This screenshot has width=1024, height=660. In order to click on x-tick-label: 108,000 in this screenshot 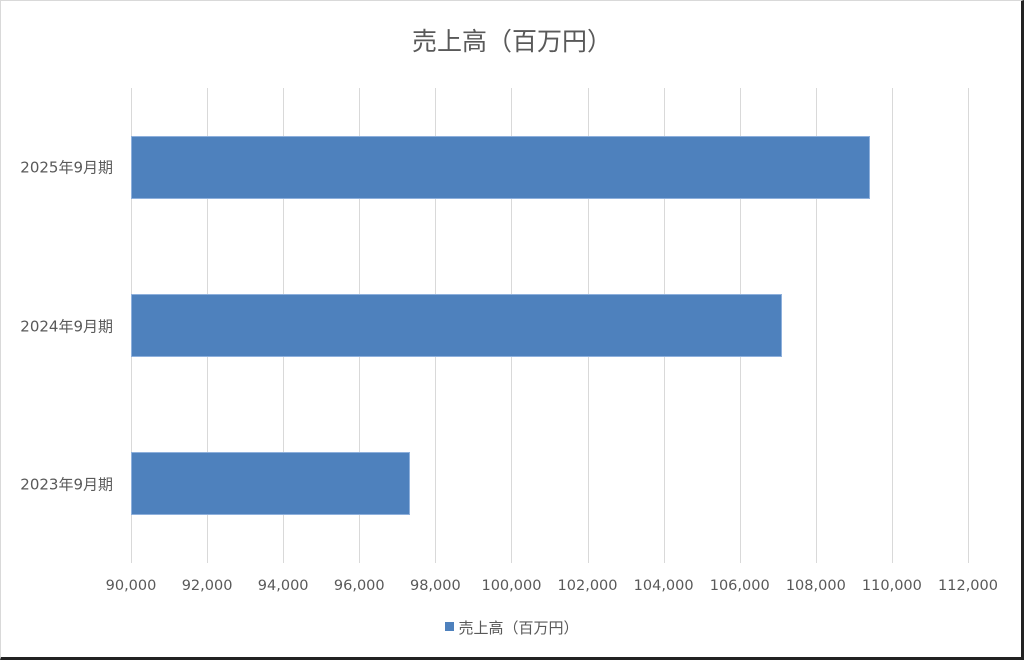, I will do `click(815, 586)`.